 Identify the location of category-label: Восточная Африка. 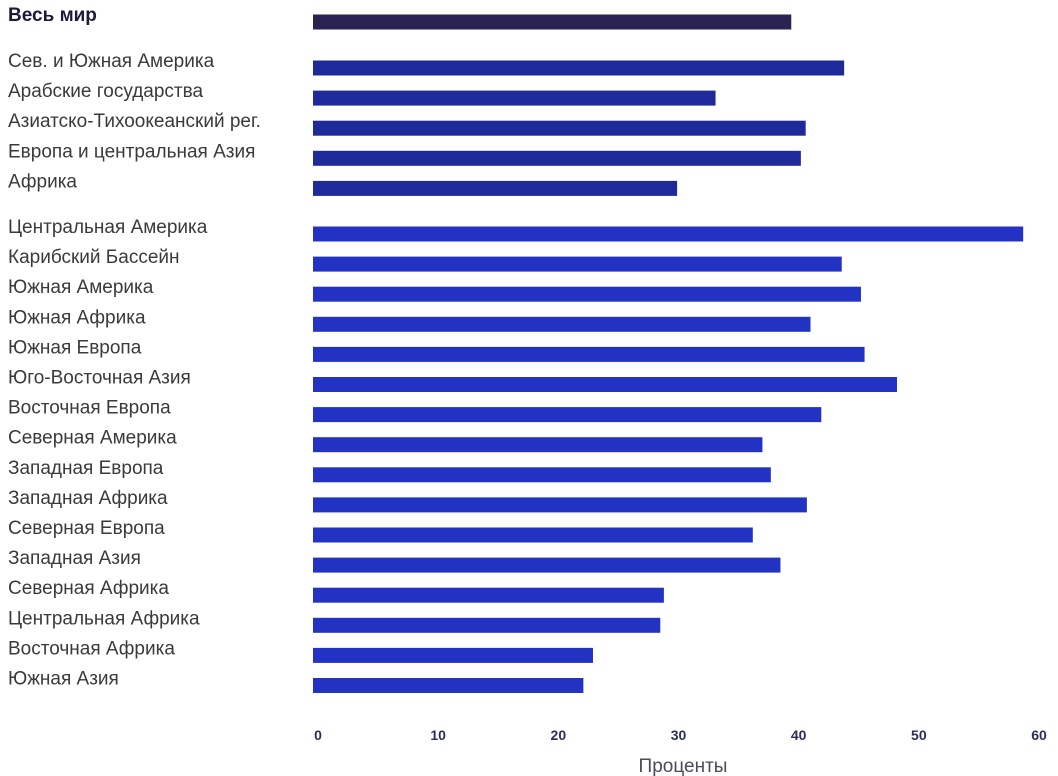
(91, 648).